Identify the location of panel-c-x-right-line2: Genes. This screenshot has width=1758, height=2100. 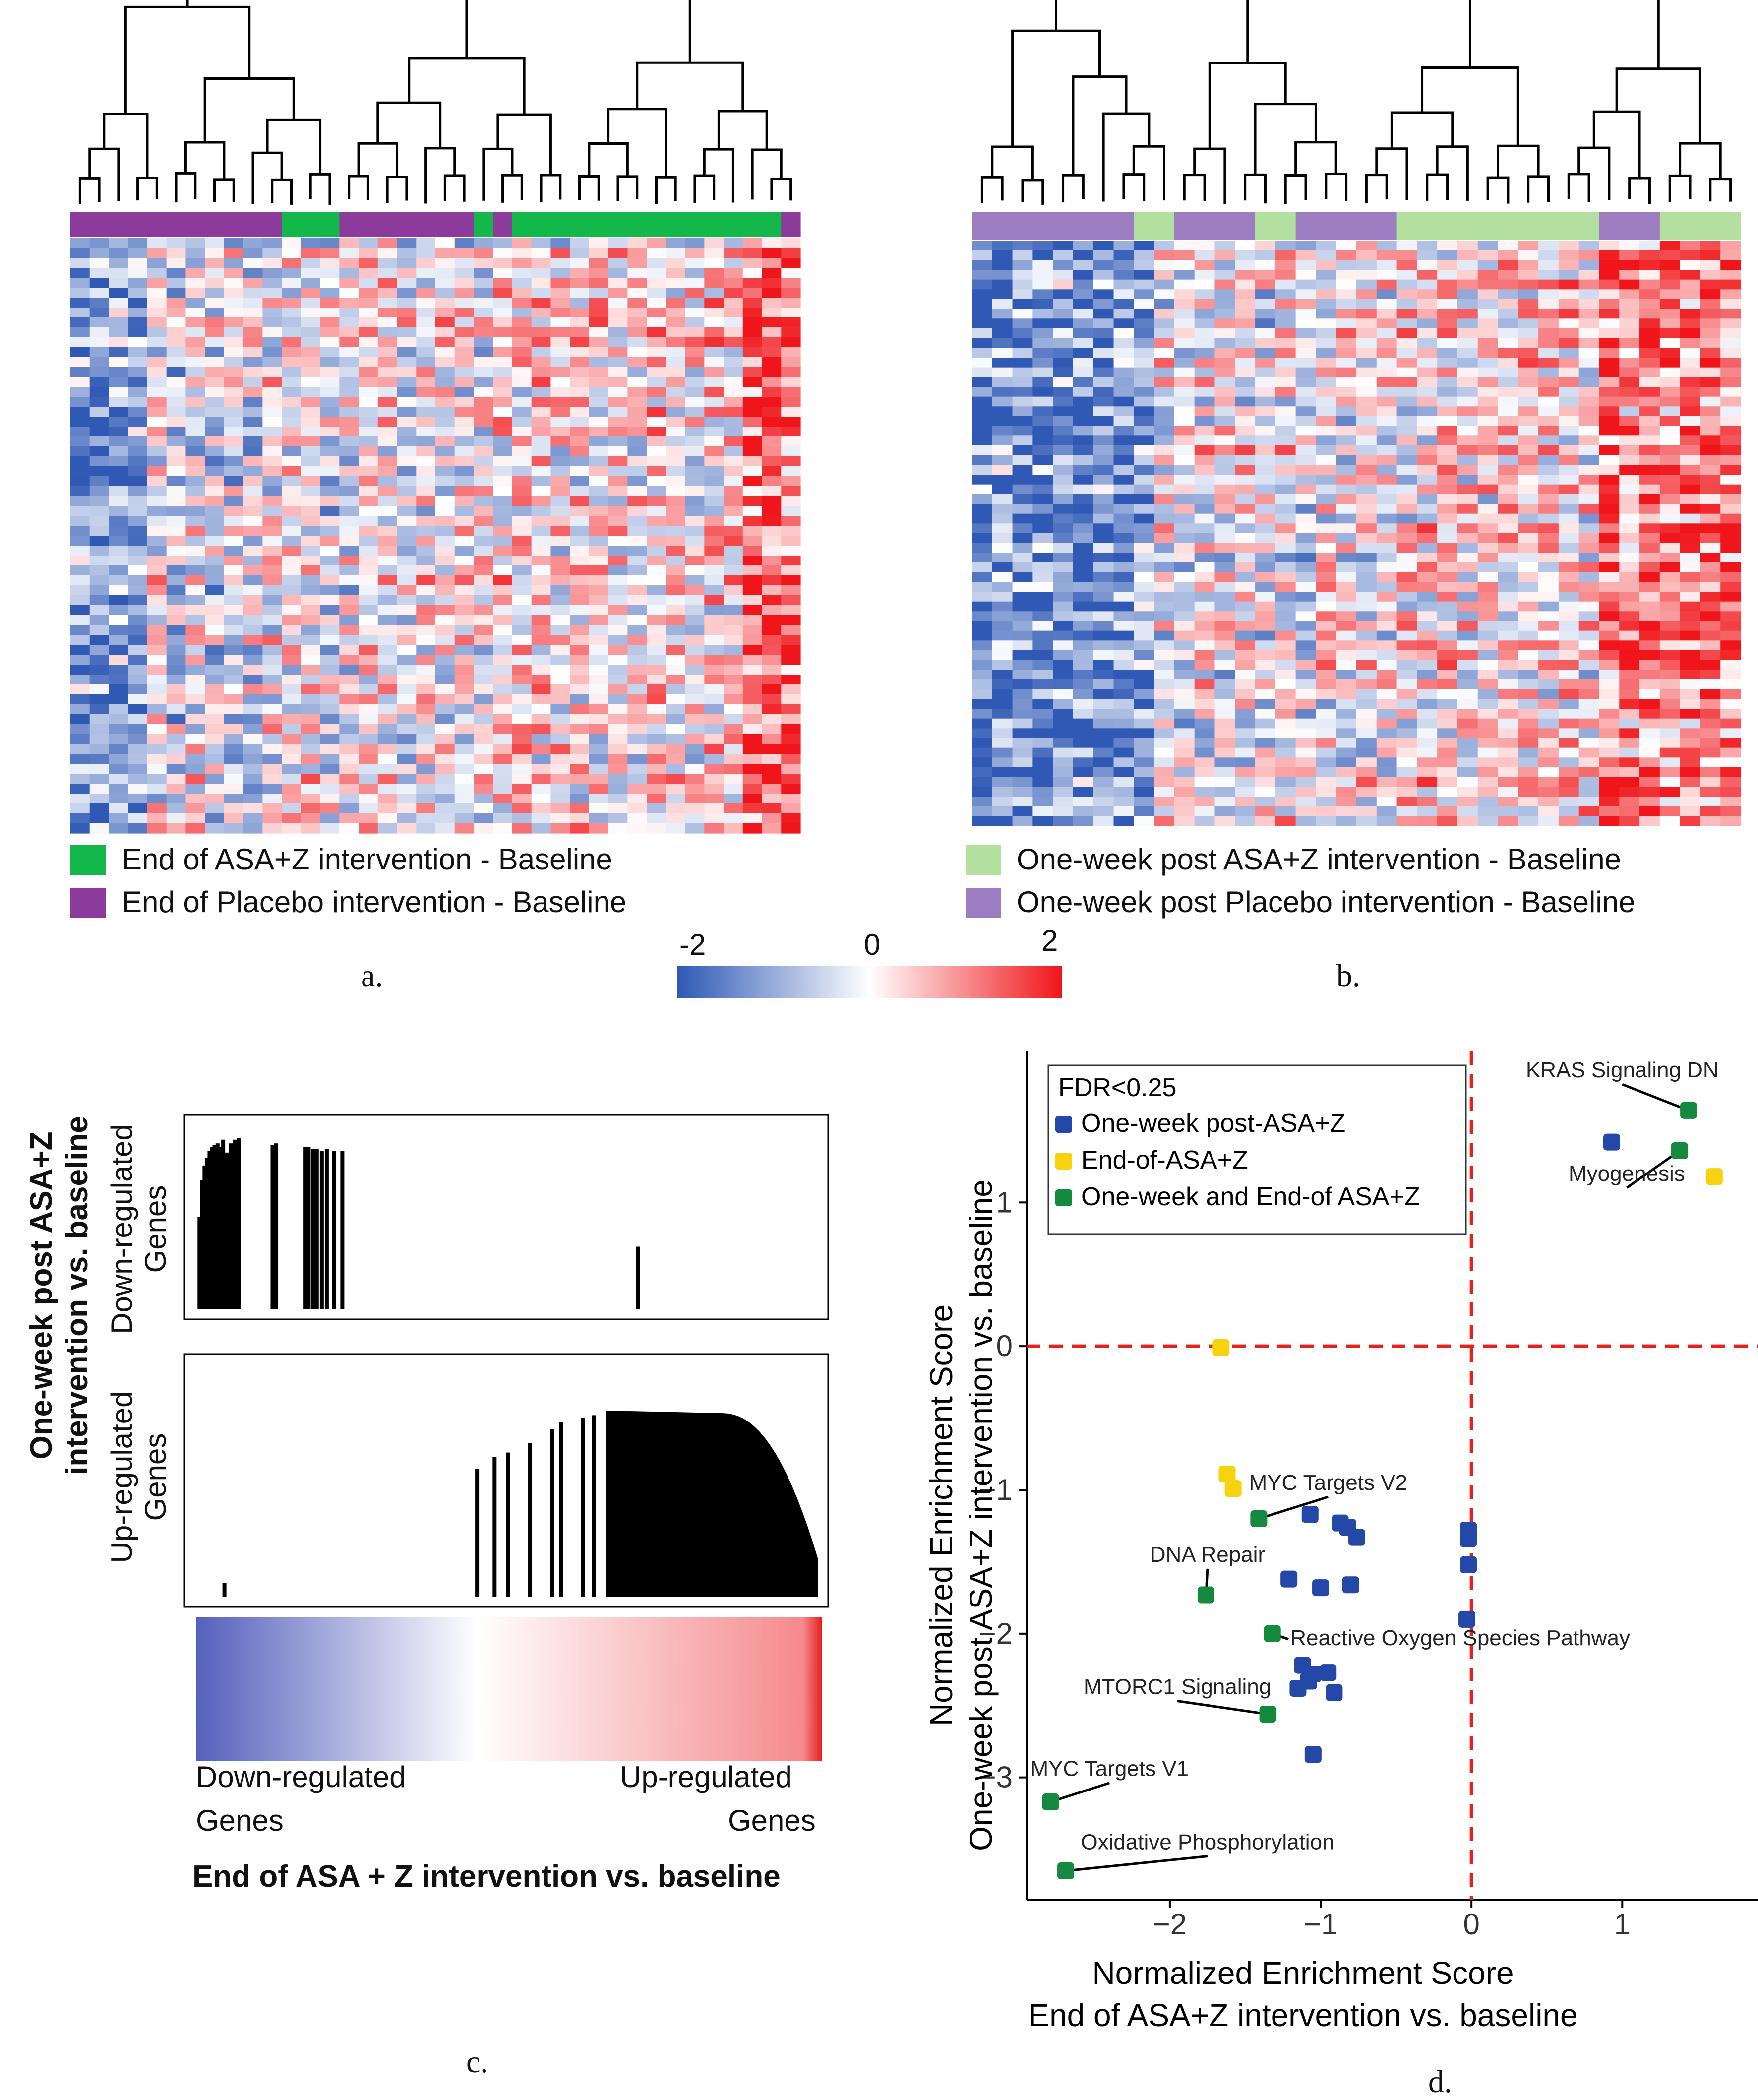
(772, 1820).